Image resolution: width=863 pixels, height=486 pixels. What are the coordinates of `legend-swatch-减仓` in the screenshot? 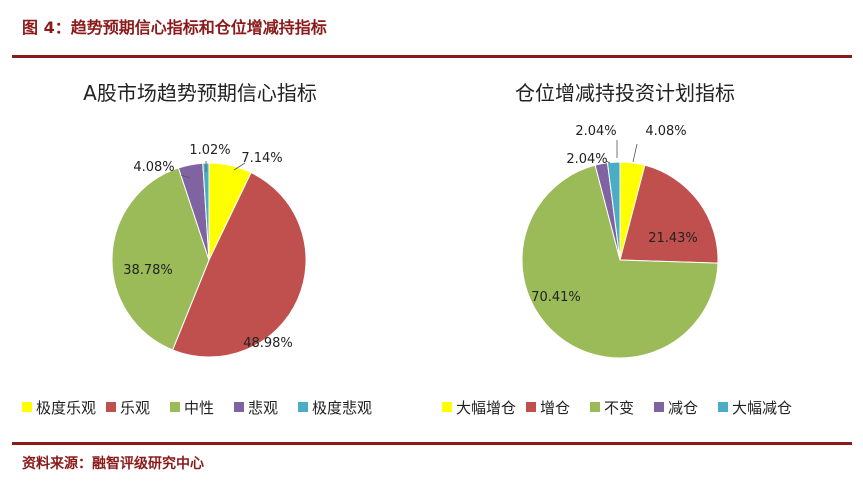 It's located at (659, 407).